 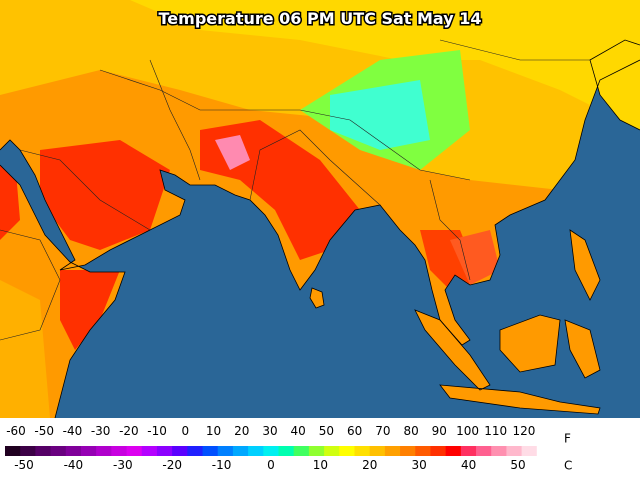 I want to click on celsius-tick: 20, so click(x=369, y=465).